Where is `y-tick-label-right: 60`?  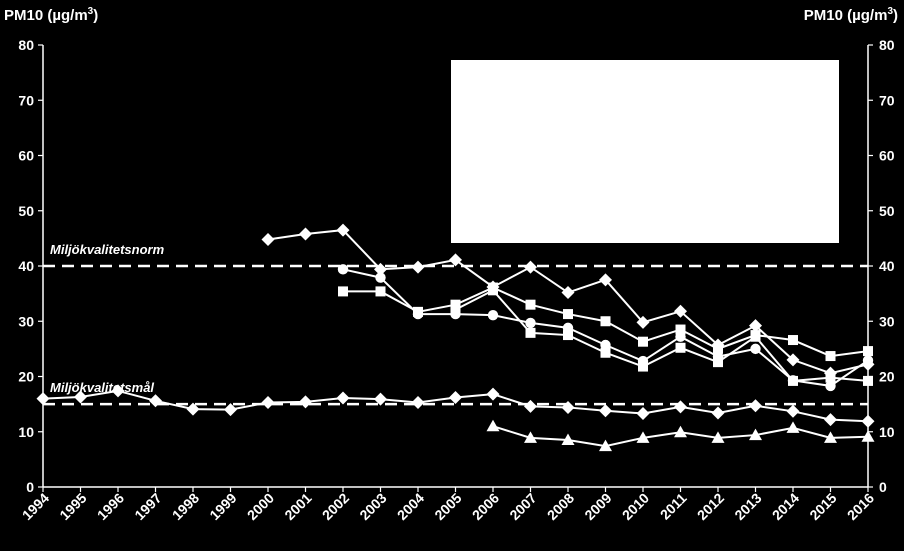 y-tick-label-right: 60 is located at coordinates (887, 156).